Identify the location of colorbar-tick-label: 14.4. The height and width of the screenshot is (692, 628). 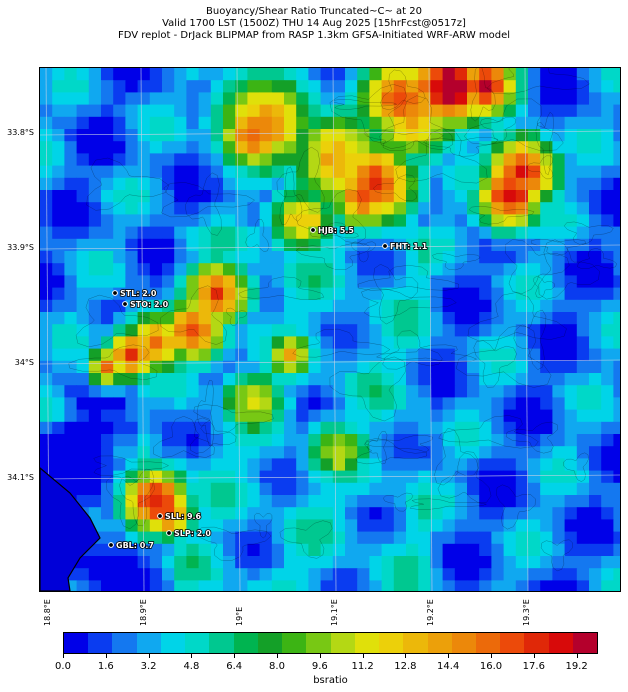
(448, 666).